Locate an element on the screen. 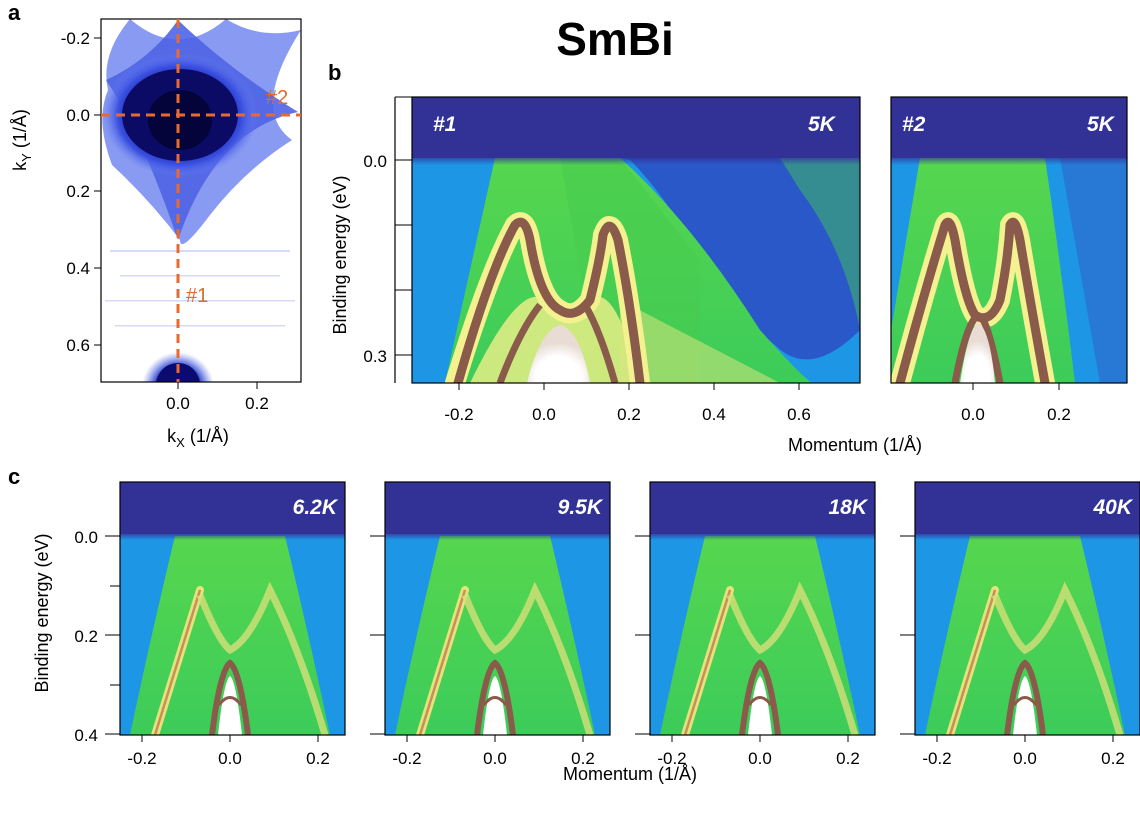 The image size is (1140, 816). panel-b-ylabel: Binding energy (eV) is located at coordinates (340, 254).